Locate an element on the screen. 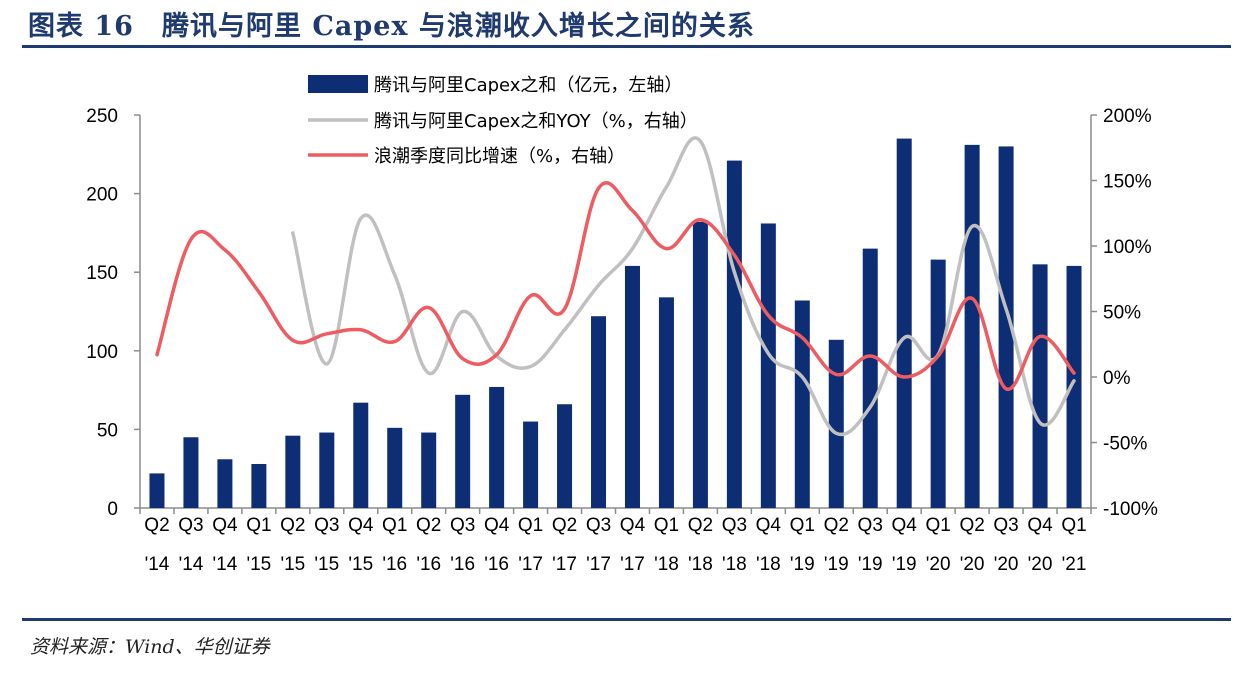  left-tick-label: 50 is located at coordinates (107, 430).